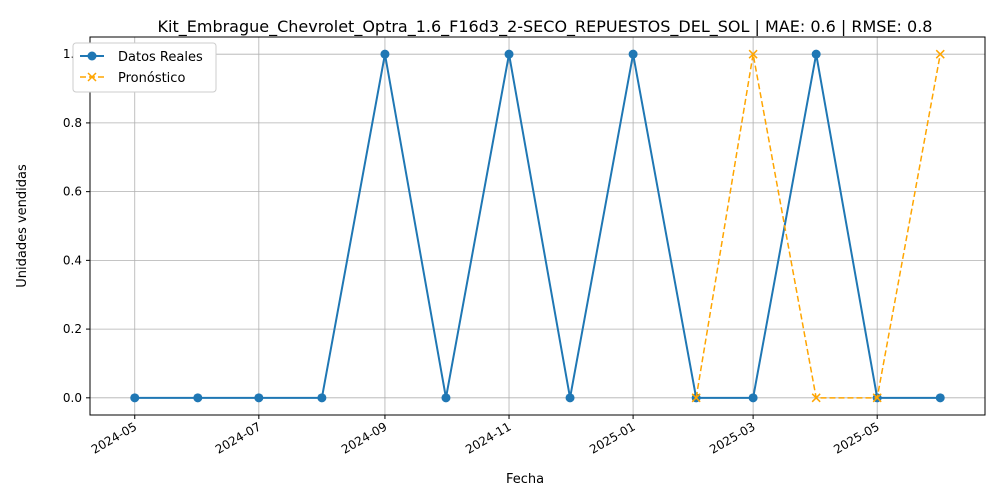 This screenshot has width=1000, height=504. Describe the element at coordinates (76, 226) in the screenshot. I see `y-axis-ticks: 0.00.20.40.60.81.0` at that location.